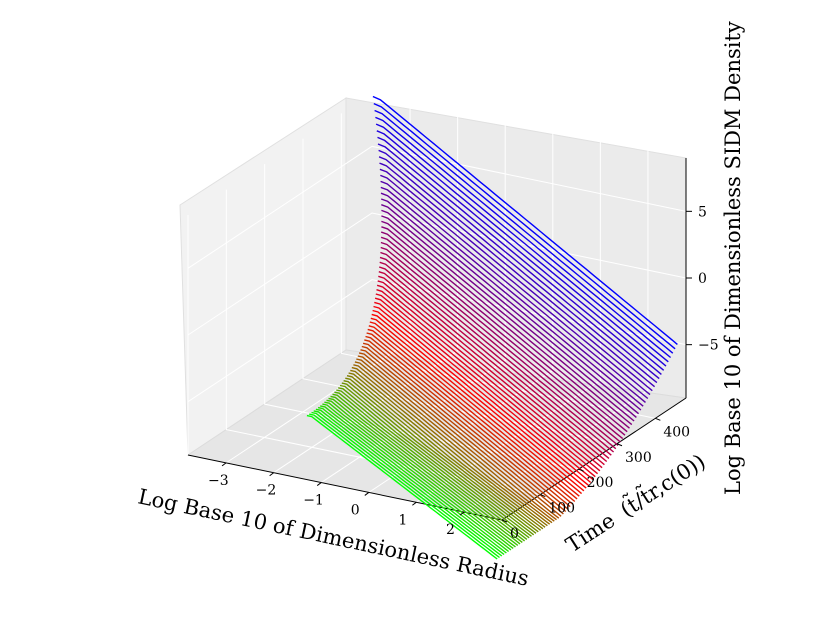 The height and width of the screenshot is (626, 830). I want to click on x-tick-label: −3, so click(218, 481).